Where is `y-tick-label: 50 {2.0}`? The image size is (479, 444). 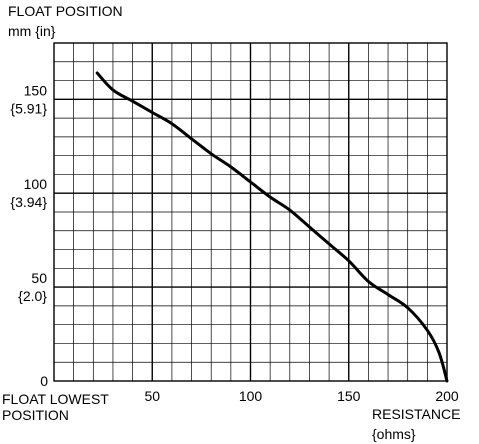
y-tick-label: 50 {2.0} is located at coordinates (32, 287).